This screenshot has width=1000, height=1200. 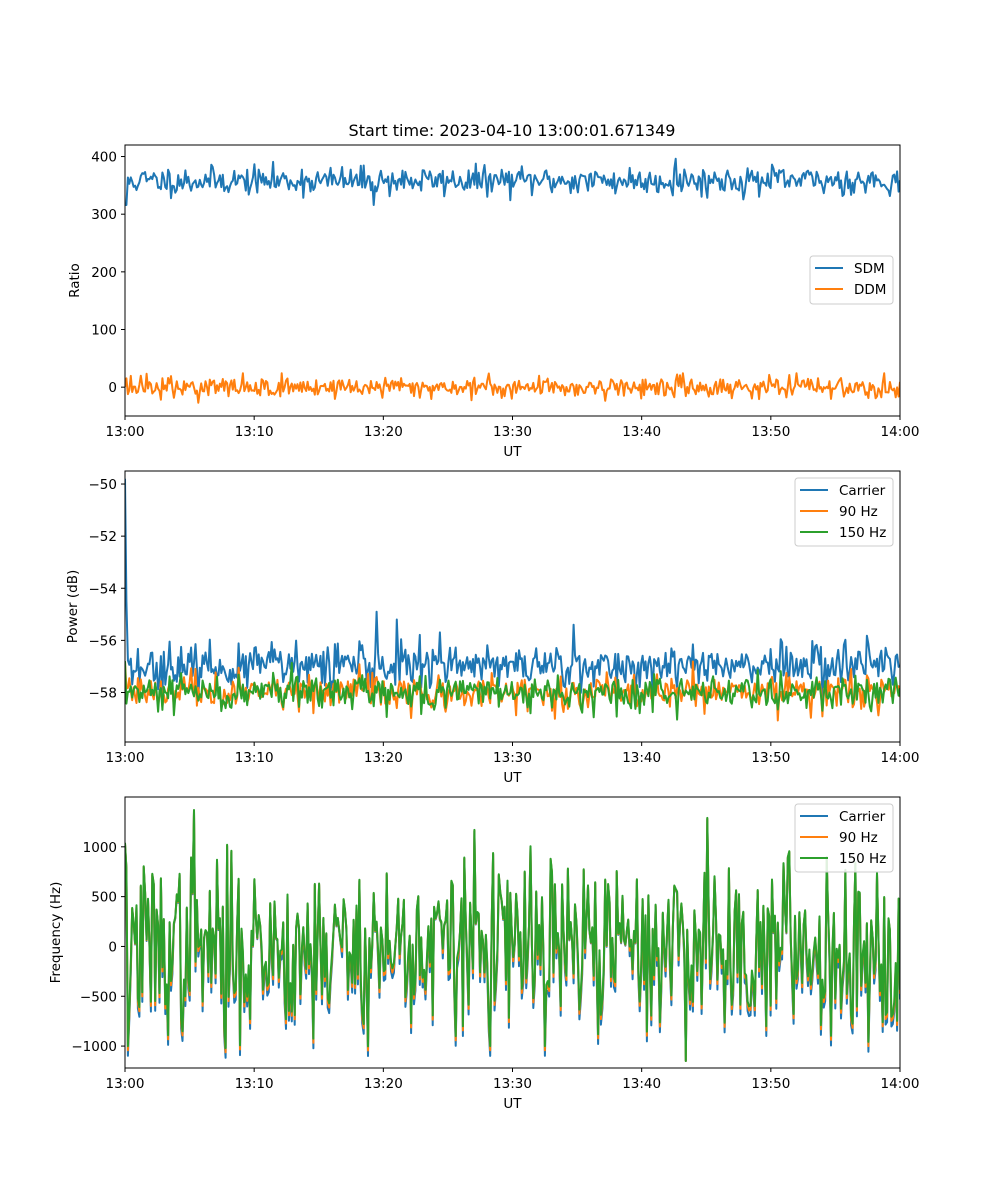 I want to click on legend-label: DDM, so click(x=870, y=290).